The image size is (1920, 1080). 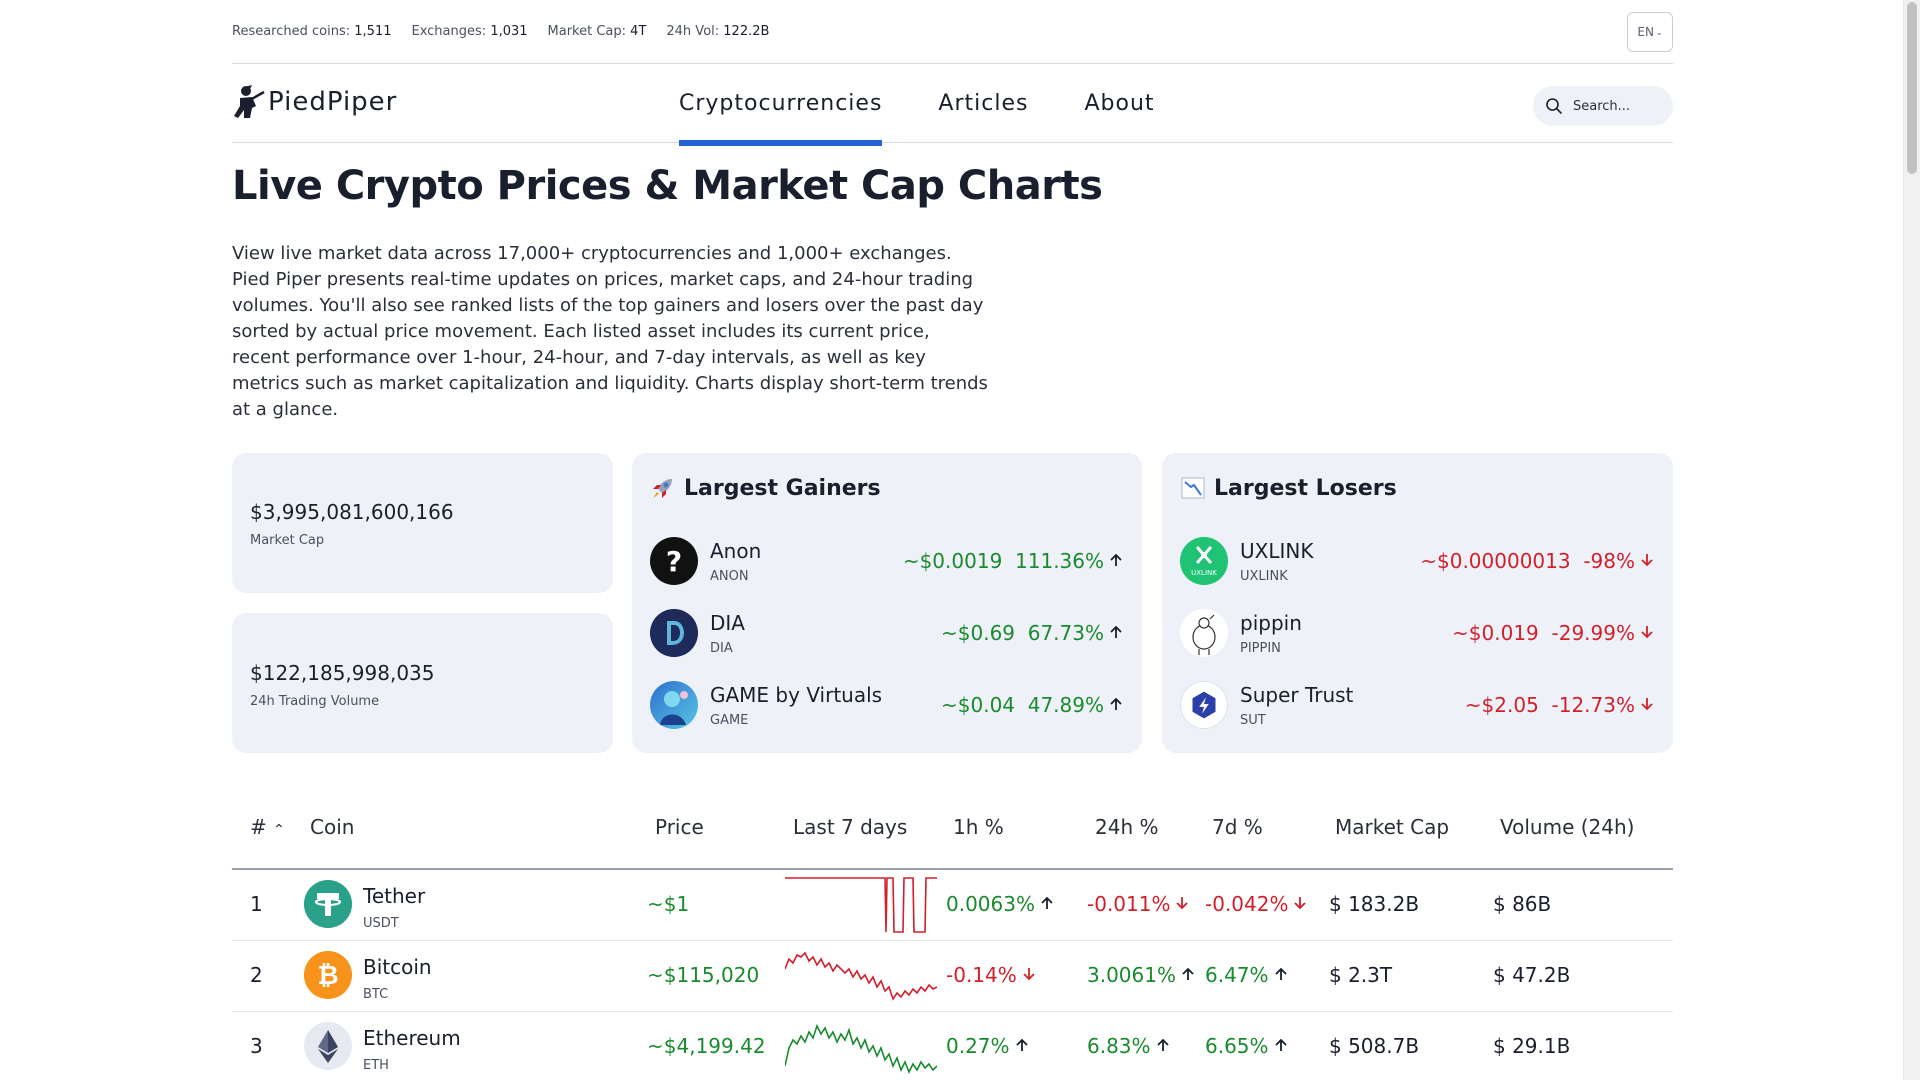 What do you see at coordinates (679, 827) in the screenshot?
I see `column-price: Price` at bounding box center [679, 827].